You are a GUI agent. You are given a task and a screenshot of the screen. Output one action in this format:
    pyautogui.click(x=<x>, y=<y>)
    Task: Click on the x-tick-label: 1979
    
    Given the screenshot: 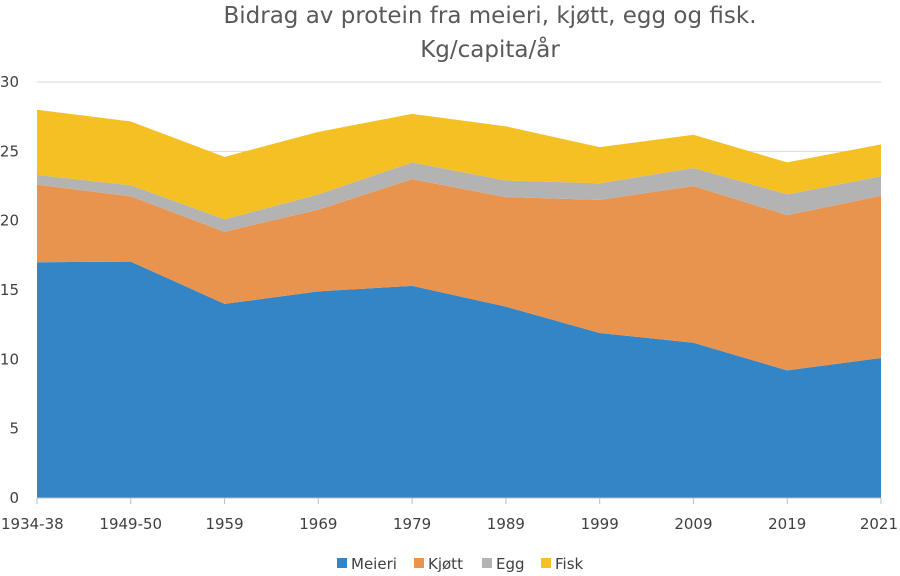 What is the action you would take?
    pyautogui.click(x=412, y=524)
    